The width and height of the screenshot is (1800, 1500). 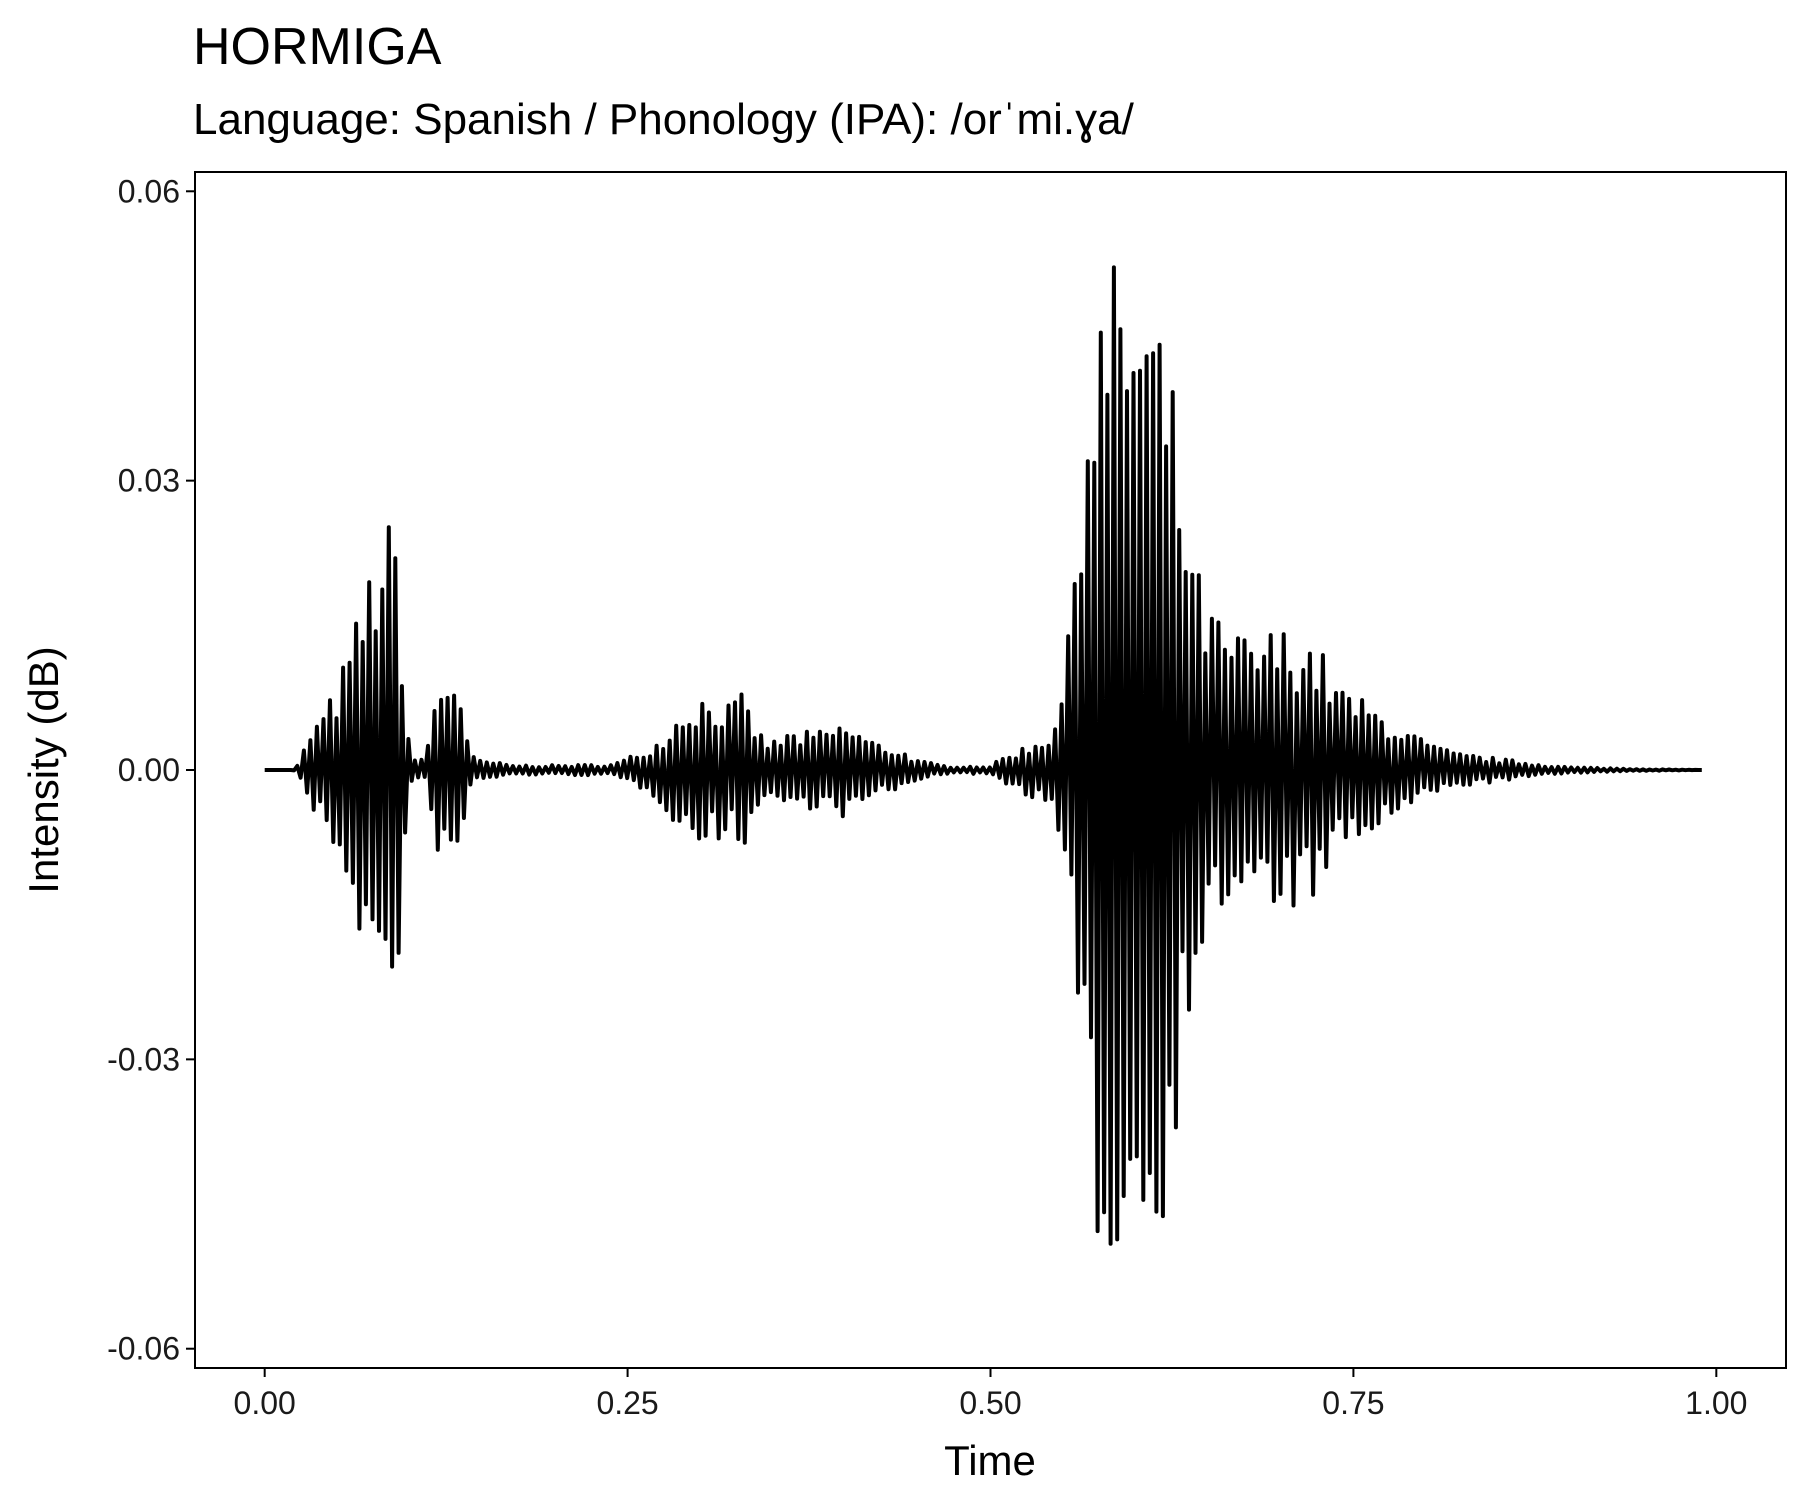 What do you see at coordinates (143, 1349) in the screenshot?
I see `y-tick-label: -0.06` at bounding box center [143, 1349].